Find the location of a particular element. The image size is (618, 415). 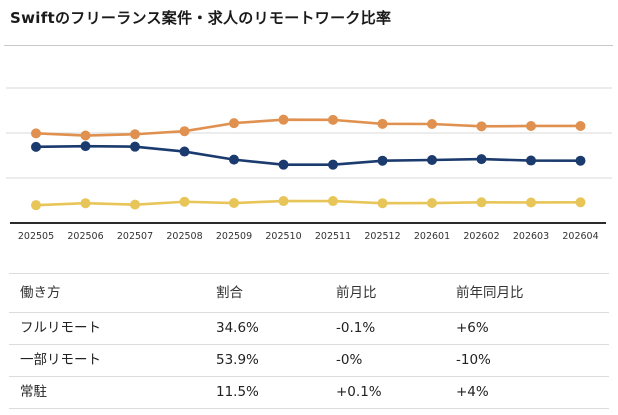

page-title: Swiftのフリーランス案件・求人のリモートワーク比率 is located at coordinates (201, 18).